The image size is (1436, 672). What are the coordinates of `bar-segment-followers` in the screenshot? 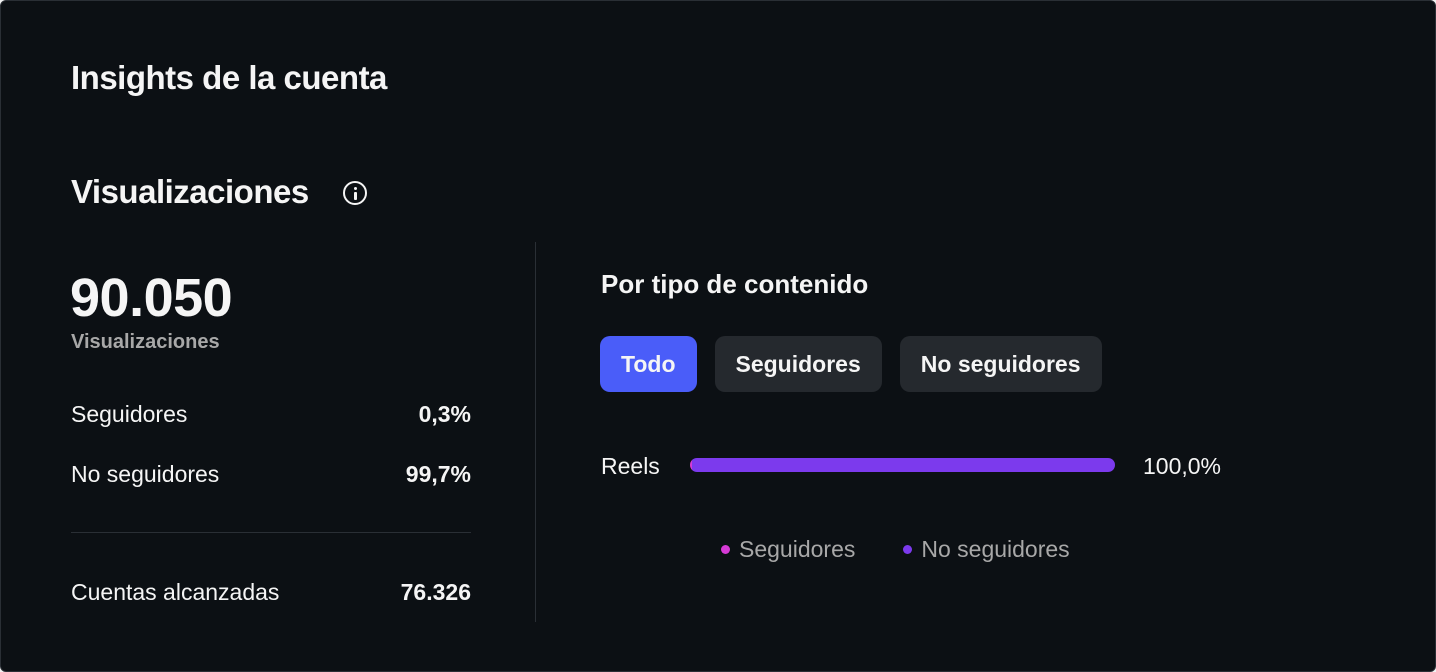 It's located at (691, 465).